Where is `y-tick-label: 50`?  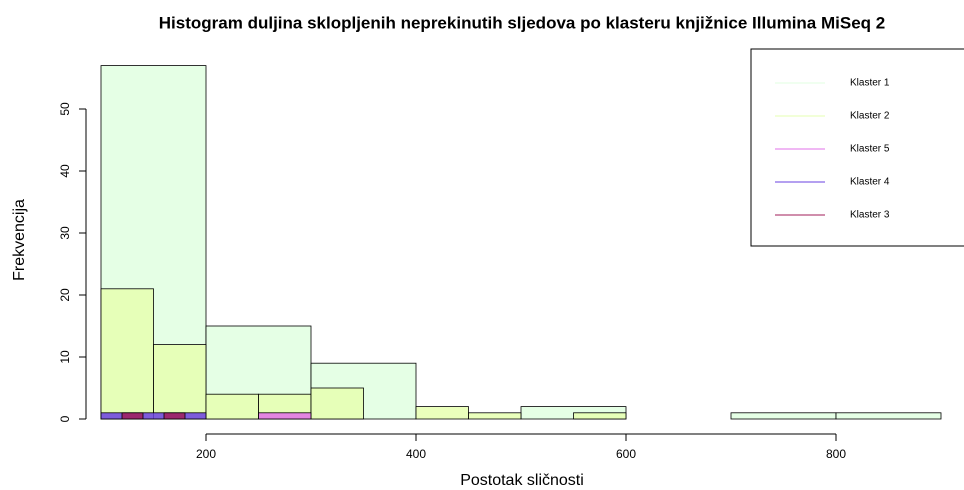 y-tick-label: 50 is located at coordinates (65, 109).